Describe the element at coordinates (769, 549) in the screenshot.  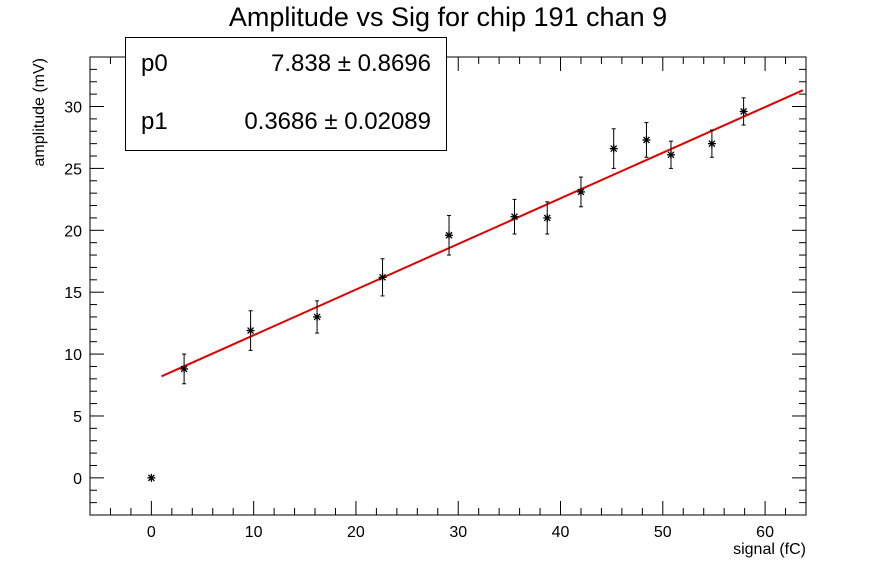
I see `x-axis-label: signal (fC)` at that location.